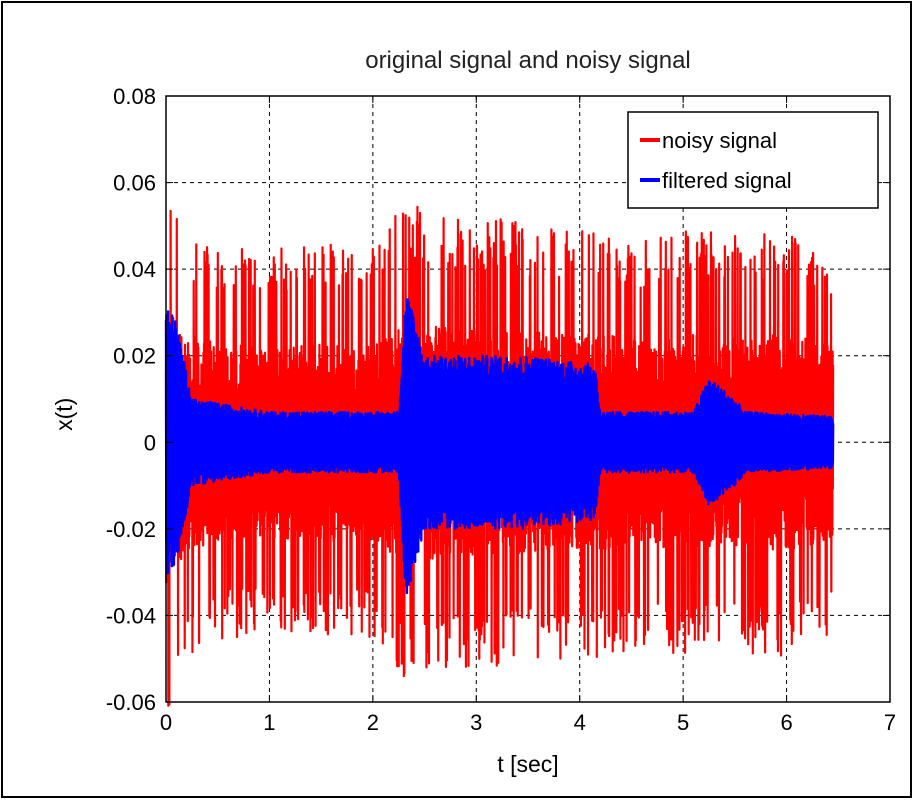 This screenshot has width=916, height=802. What do you see at coordinates (134, 96) in the screenshot?
I see `y-tick-label: 0.08` at bounding box center [134, 96].